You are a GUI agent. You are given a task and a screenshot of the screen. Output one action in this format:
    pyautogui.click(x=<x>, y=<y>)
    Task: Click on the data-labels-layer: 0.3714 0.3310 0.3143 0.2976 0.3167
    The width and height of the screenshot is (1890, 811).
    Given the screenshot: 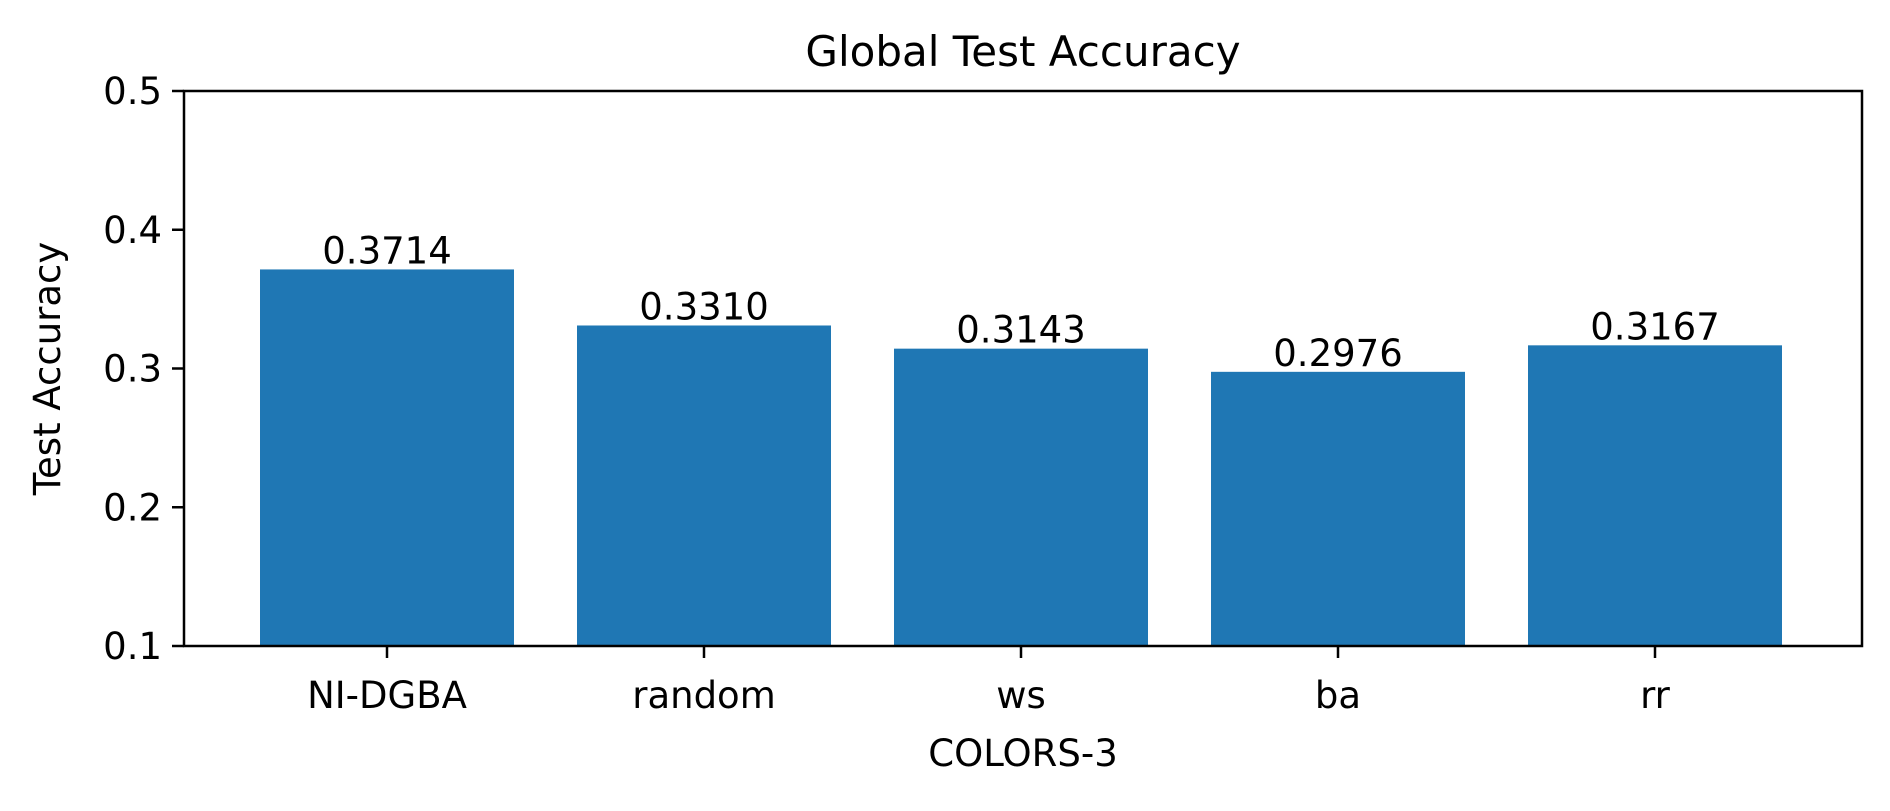 What is the action you would take?
    pyautogui.click(x=1020, y=301)
    